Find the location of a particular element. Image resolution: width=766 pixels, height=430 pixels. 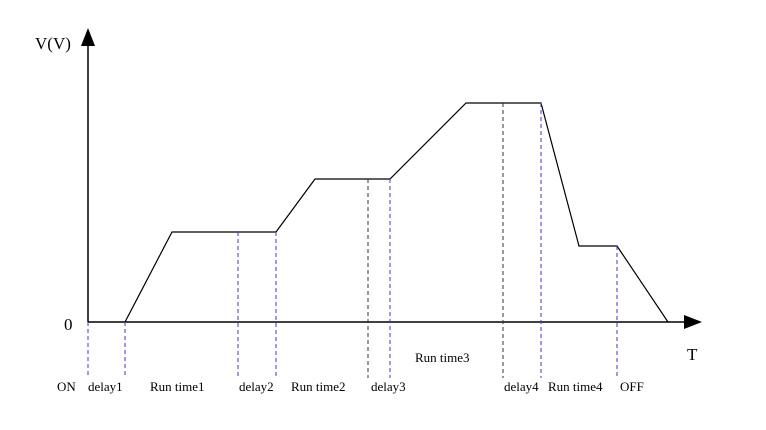

x-axis-arrow is located at coordinates (693, 322).